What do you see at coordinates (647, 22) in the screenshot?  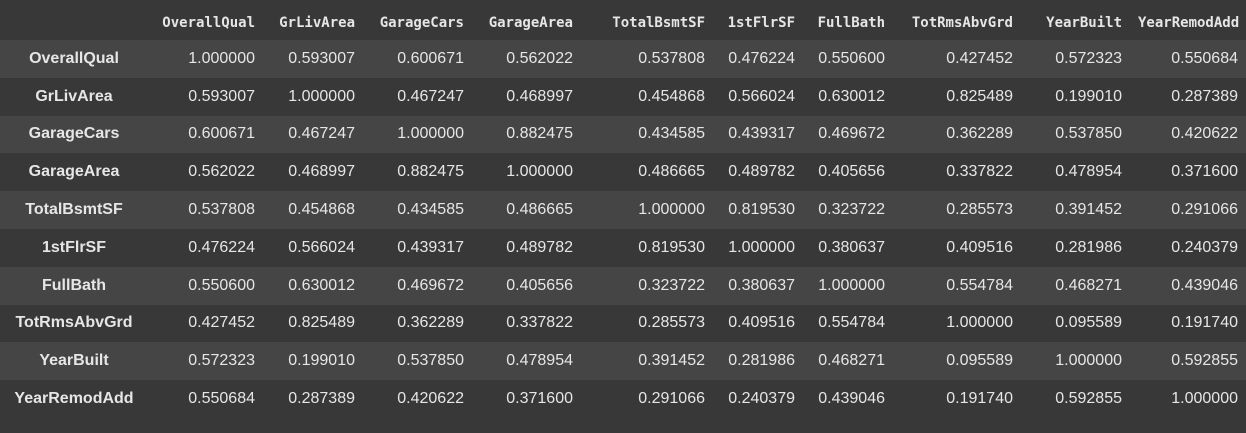 I see `column-header: TotalBsmtSF` at bounding box center [647, 22].